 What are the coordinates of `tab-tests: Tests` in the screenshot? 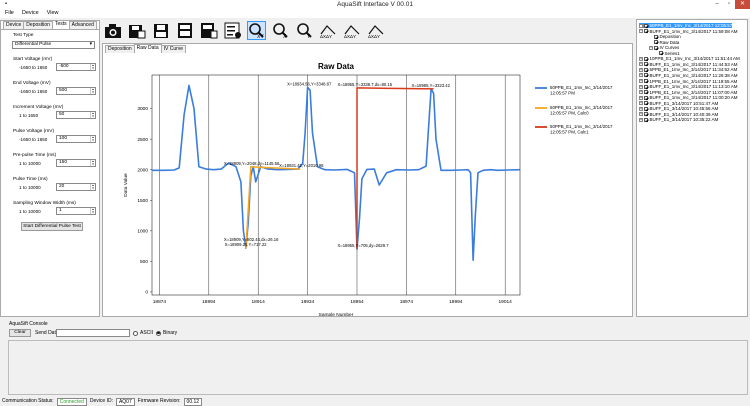 It's located at (60, 24).